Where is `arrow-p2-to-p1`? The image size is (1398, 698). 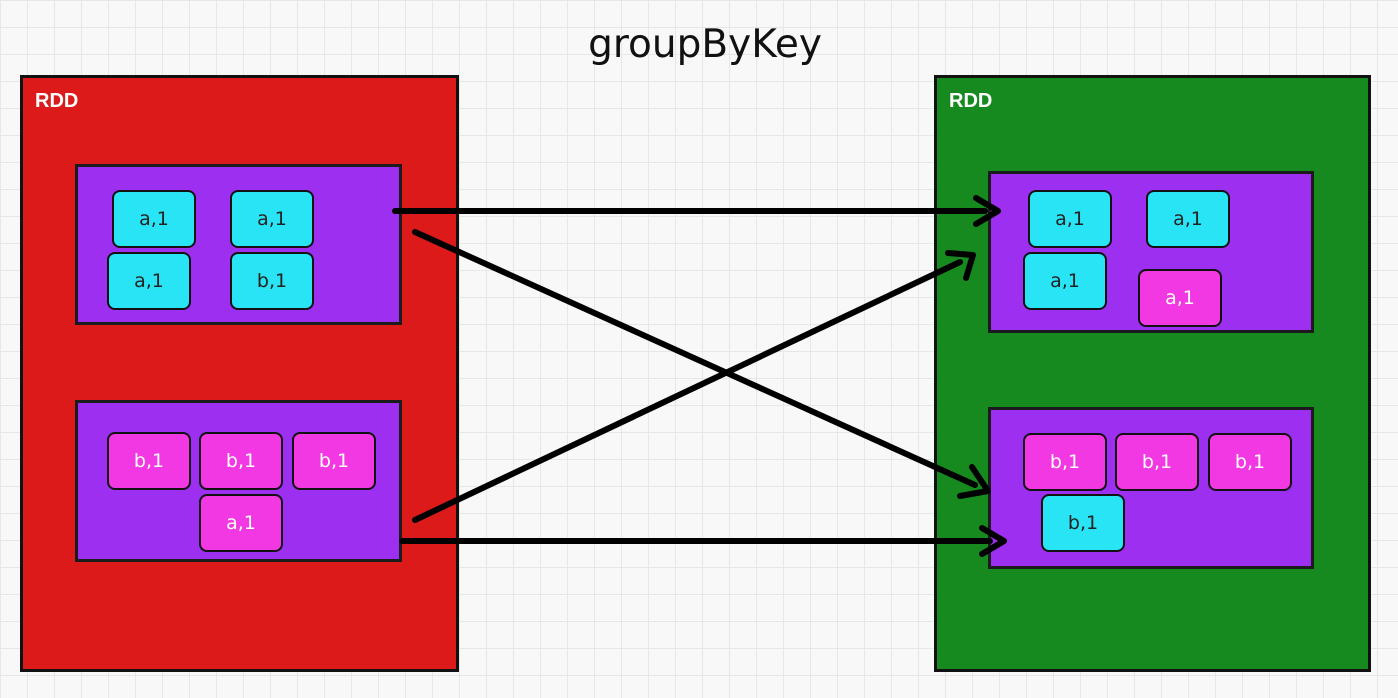 arrow-p2-to-p1 is located at coordinates (687, 391).